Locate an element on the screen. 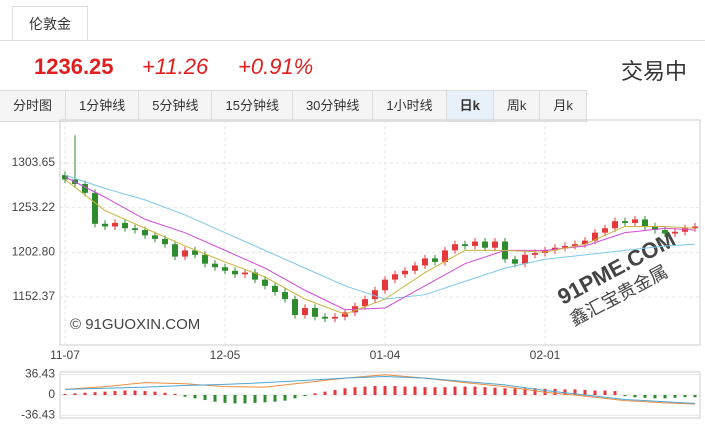  period-tab: 月k is located at coordinates (563, 106).